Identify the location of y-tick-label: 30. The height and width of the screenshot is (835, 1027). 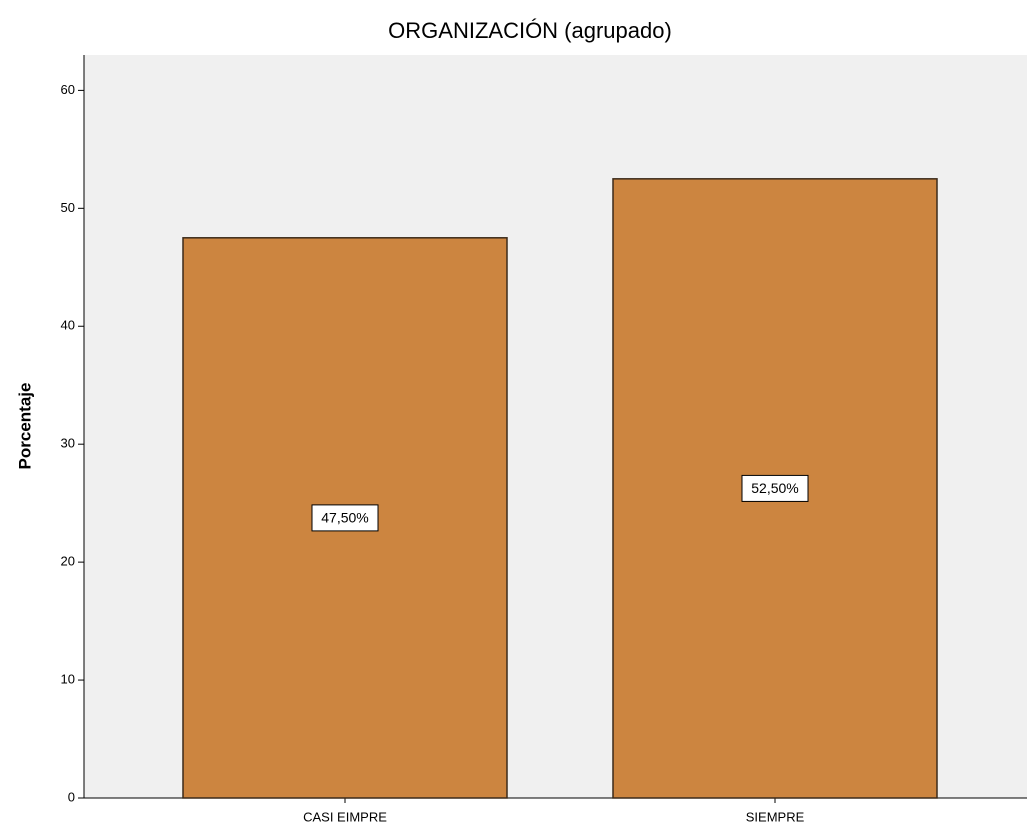
(68, 443).